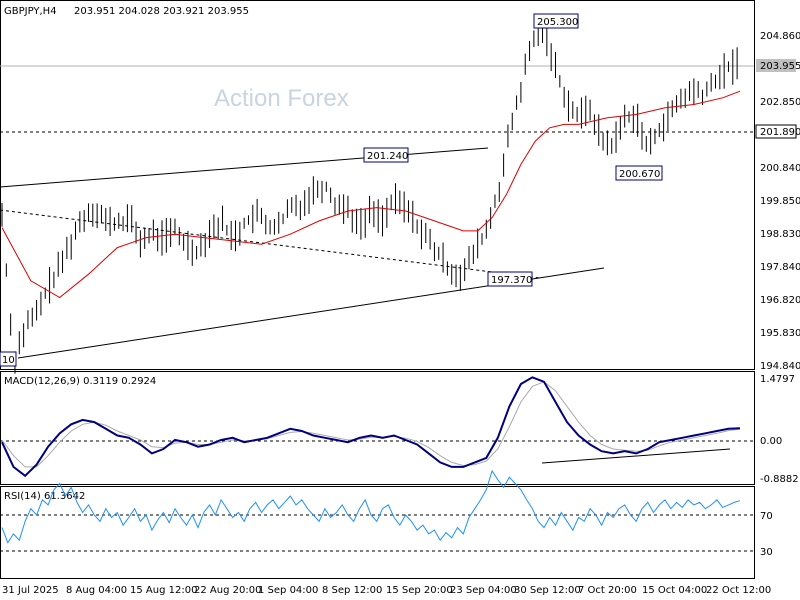 This screenshot has width=800, height=600. I want to click on time-tick: 15 Aug 12:00, so click(163, 590).